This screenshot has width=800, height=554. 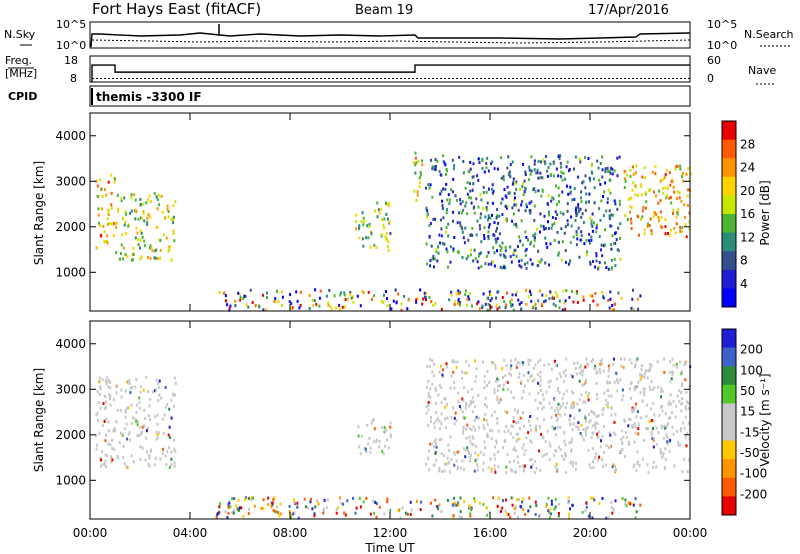 I want to click on noise-sky-line, so click(x=390, y=40).